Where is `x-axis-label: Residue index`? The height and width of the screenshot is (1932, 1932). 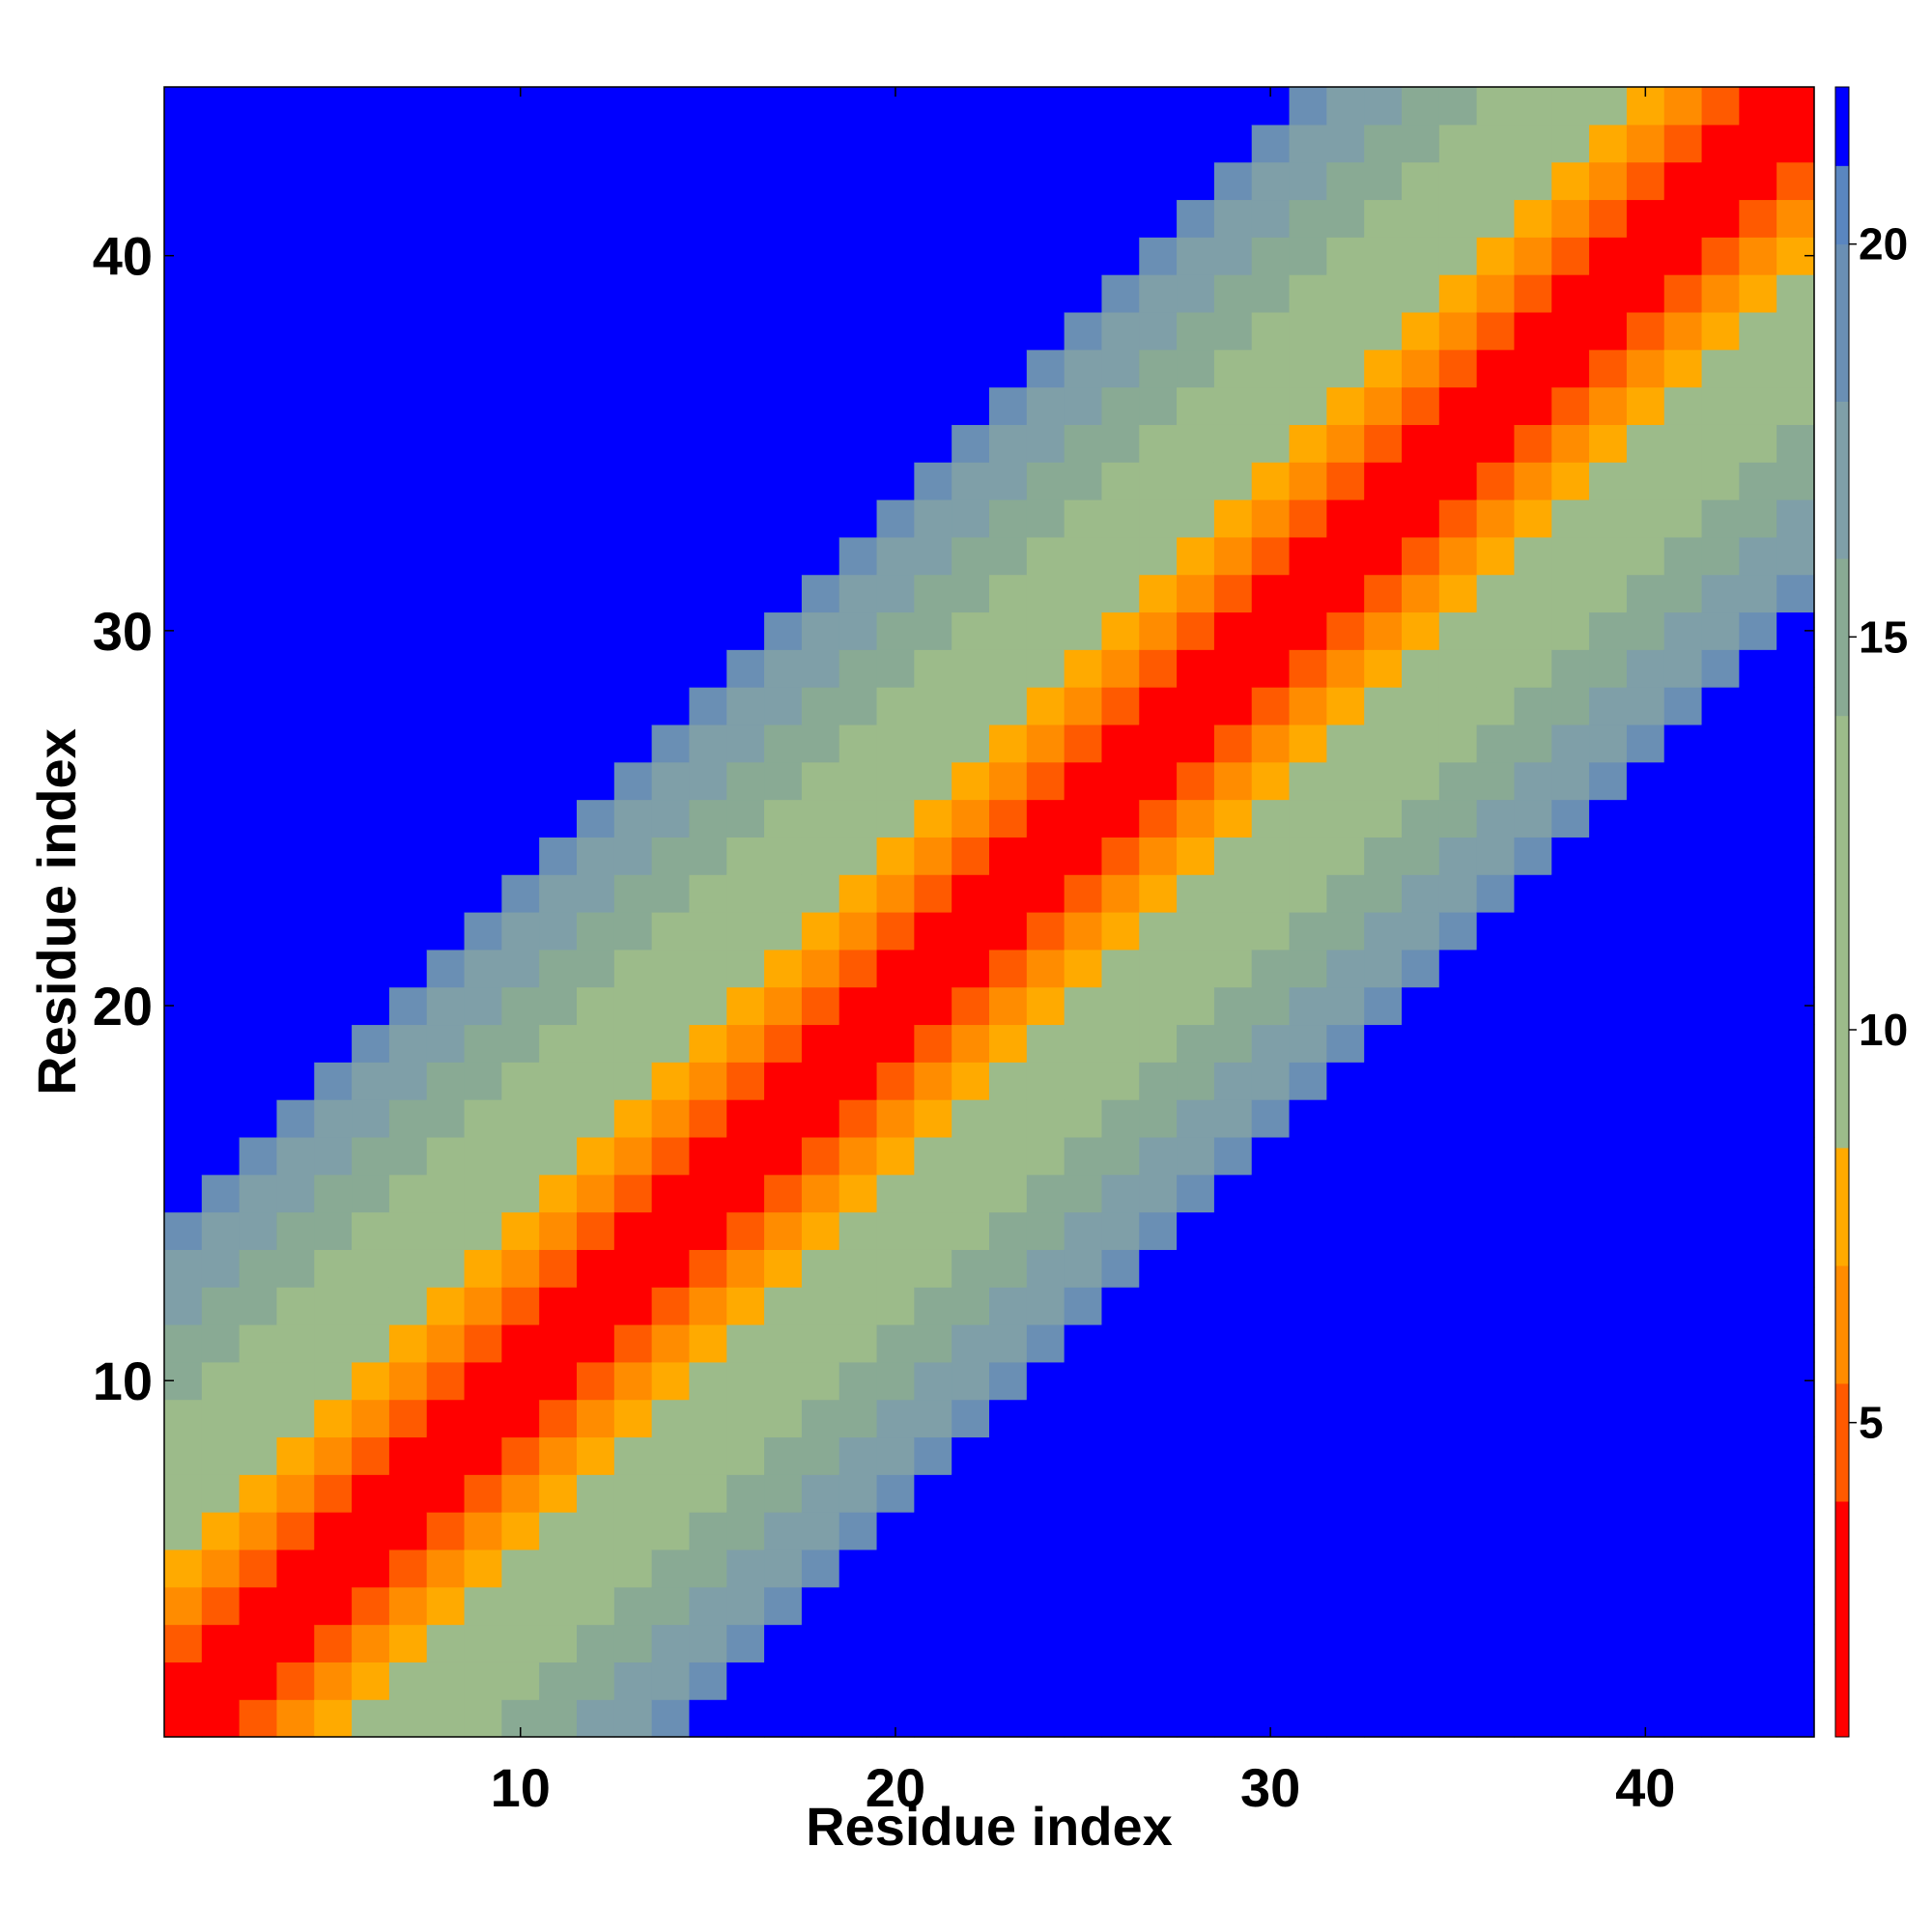
x-axis-label: Residue index is located at coordinates (989, 1826).